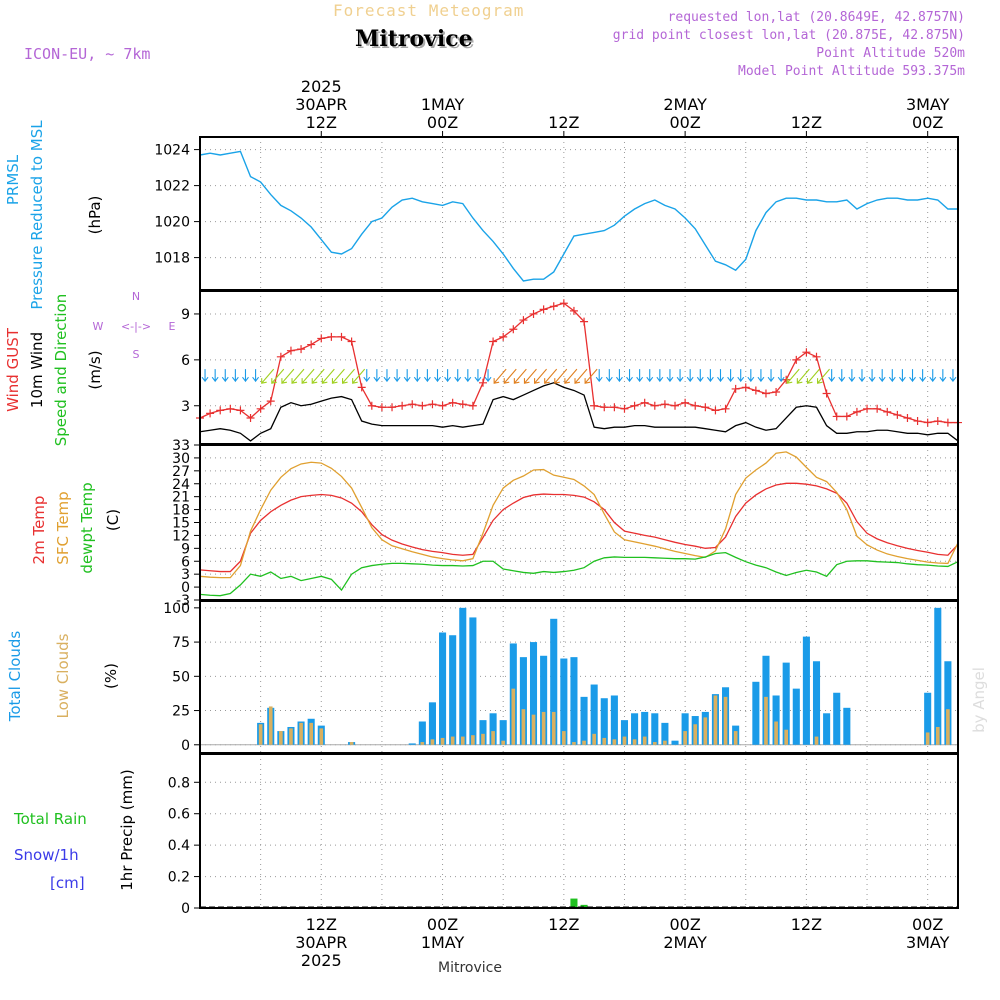 The image size is (1000, 1000). What do you see at coordinates (13, 369) in the screenshot?
I see `gust-label: Wind GUST` at bounding box center [13, 369].